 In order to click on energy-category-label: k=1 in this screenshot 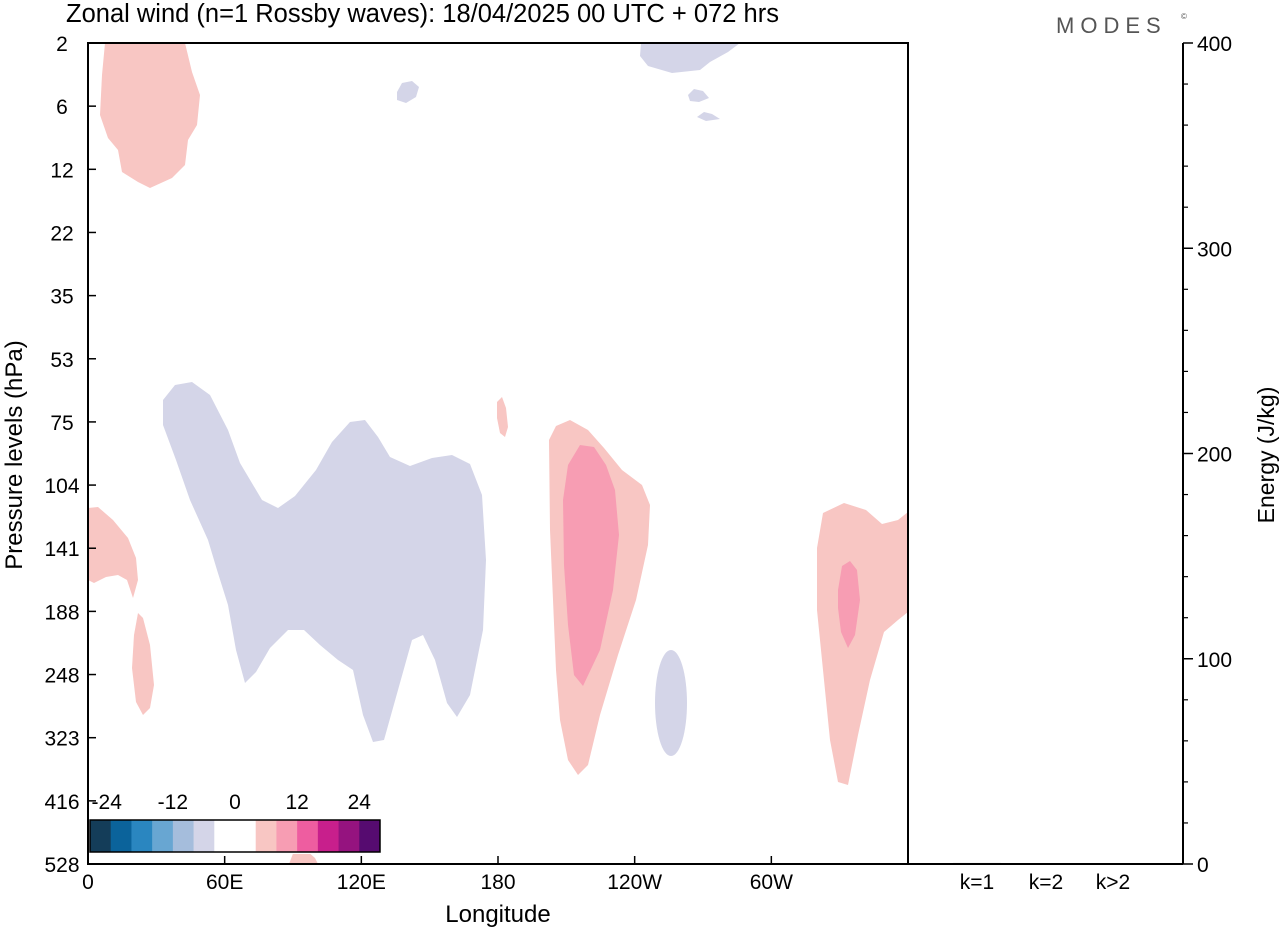, I will do `click(977, 882)`.